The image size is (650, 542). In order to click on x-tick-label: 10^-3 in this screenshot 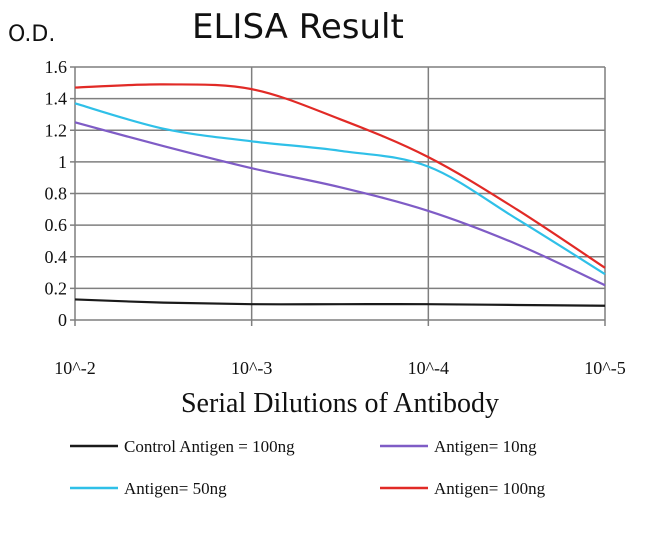, I will do `click(251, 368)`.